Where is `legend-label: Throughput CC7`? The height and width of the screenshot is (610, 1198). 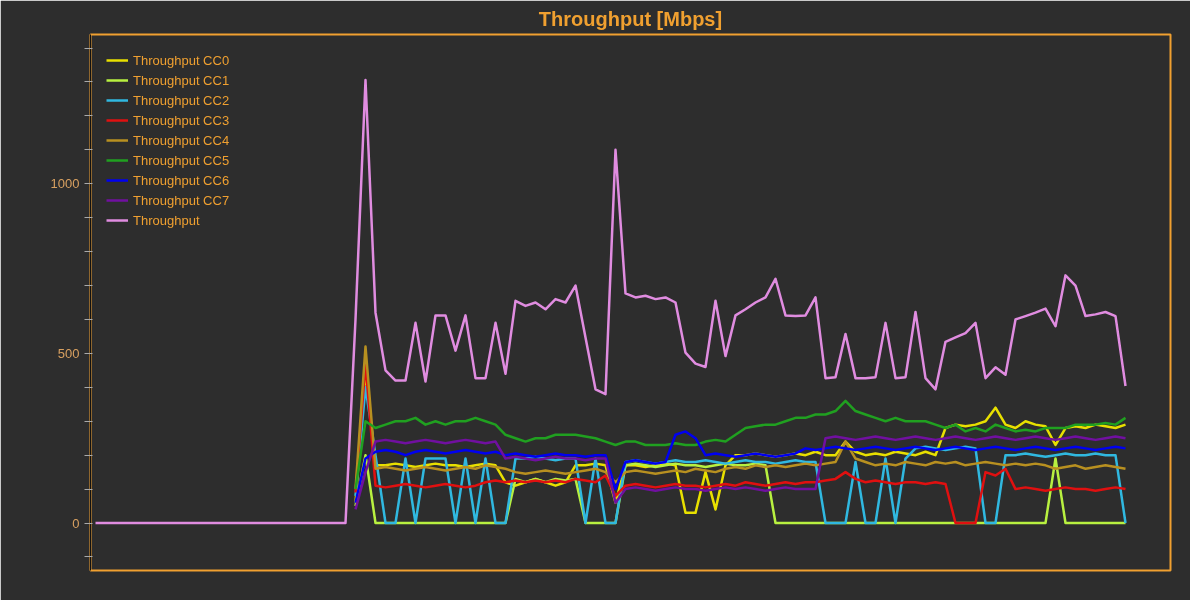
legend-label: Throughput CC7 is located at coordinates (181, 200).